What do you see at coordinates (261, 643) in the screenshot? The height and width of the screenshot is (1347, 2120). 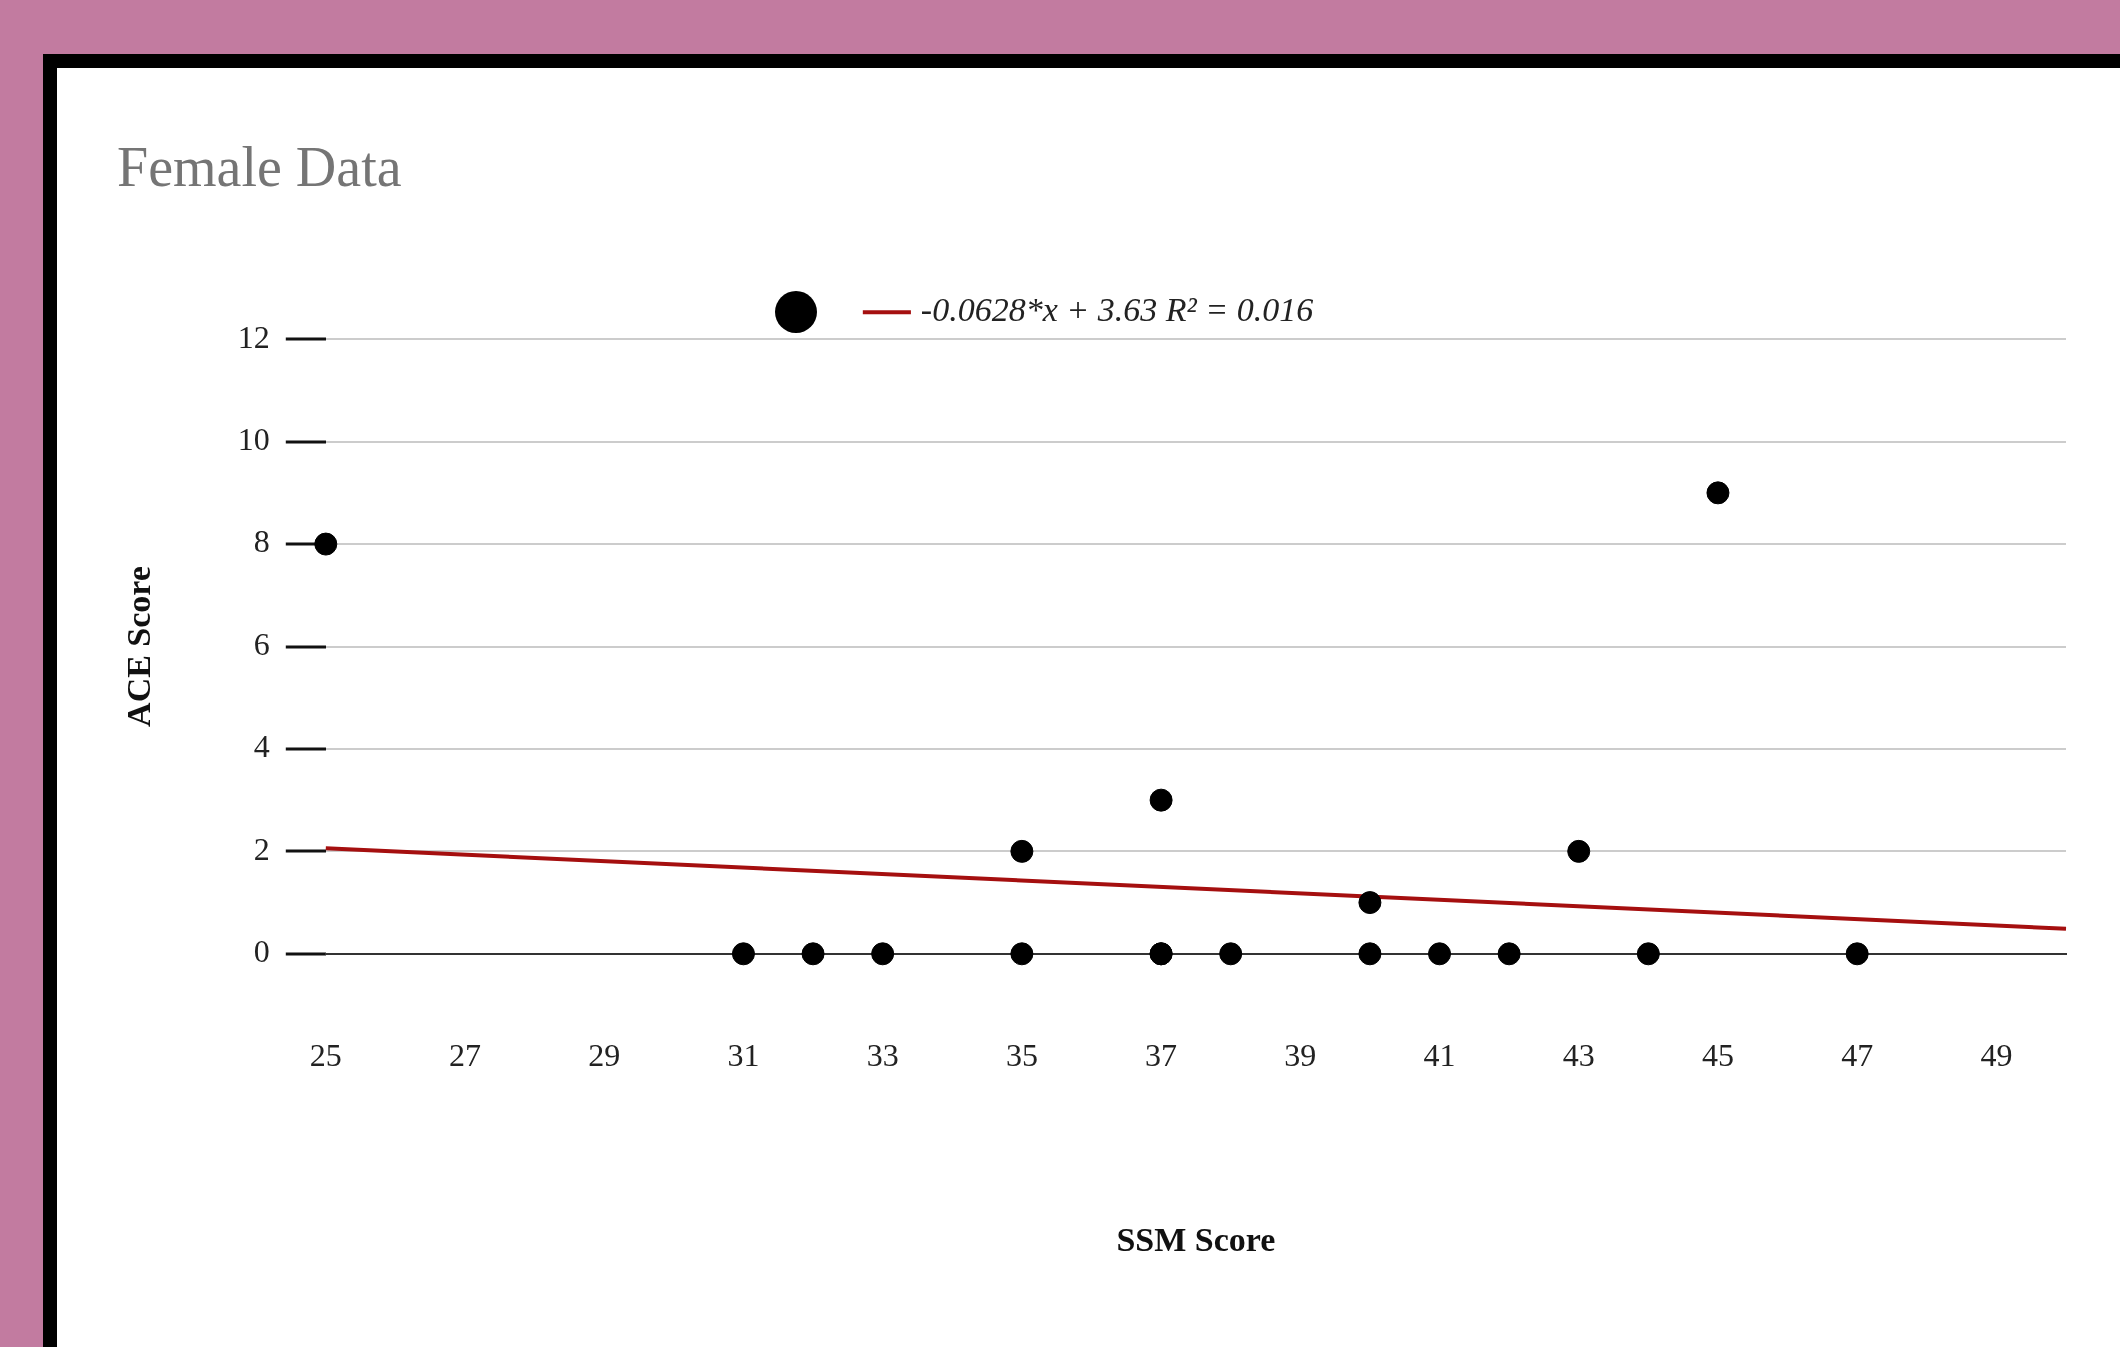 I see `y-tick-label: 6` at bounding box center [261, 643].